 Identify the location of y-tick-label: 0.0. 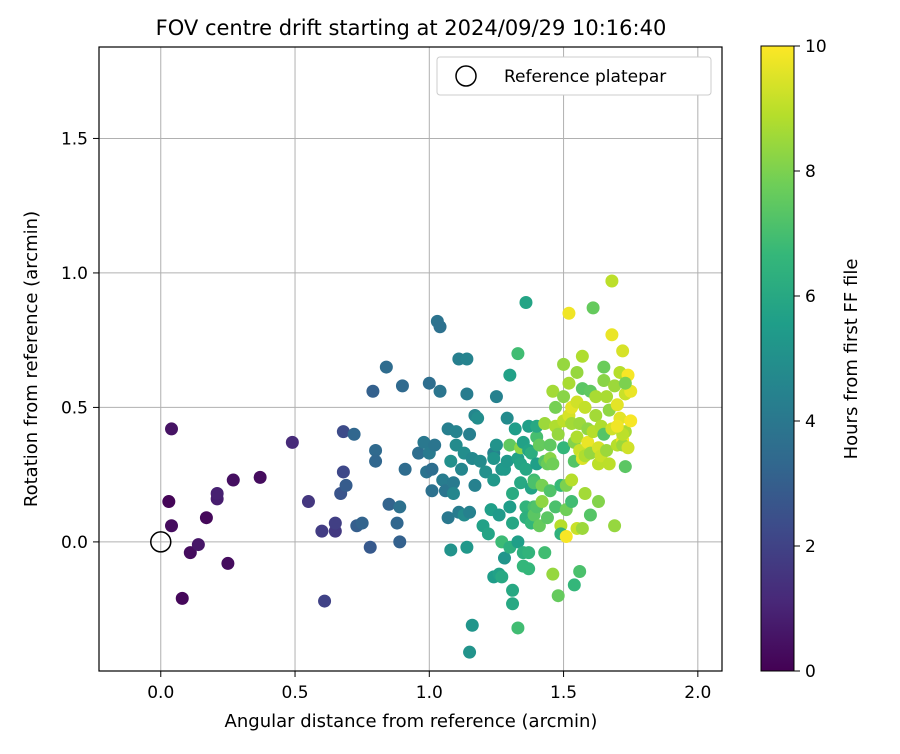
(74, 543).